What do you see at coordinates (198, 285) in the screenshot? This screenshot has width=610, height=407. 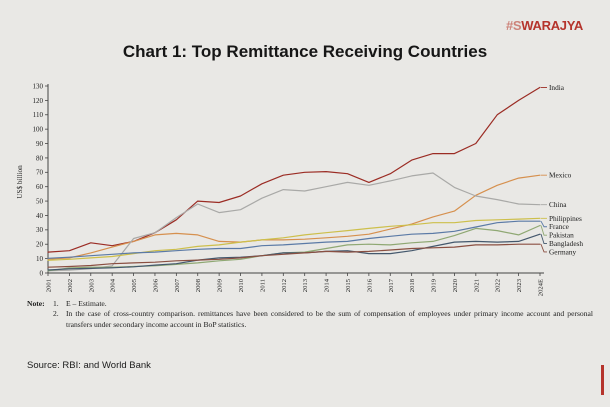 I see `x-tick-label: 2008` at bounding box center [198, 285].